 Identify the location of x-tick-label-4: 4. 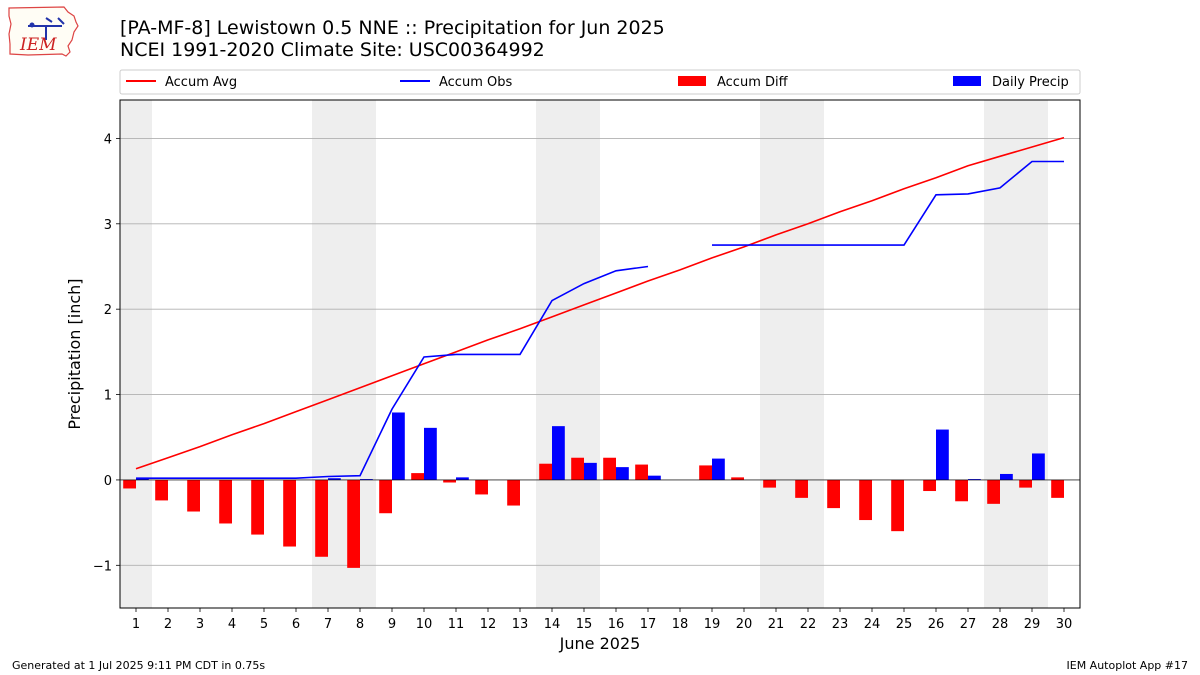
(232, 624).